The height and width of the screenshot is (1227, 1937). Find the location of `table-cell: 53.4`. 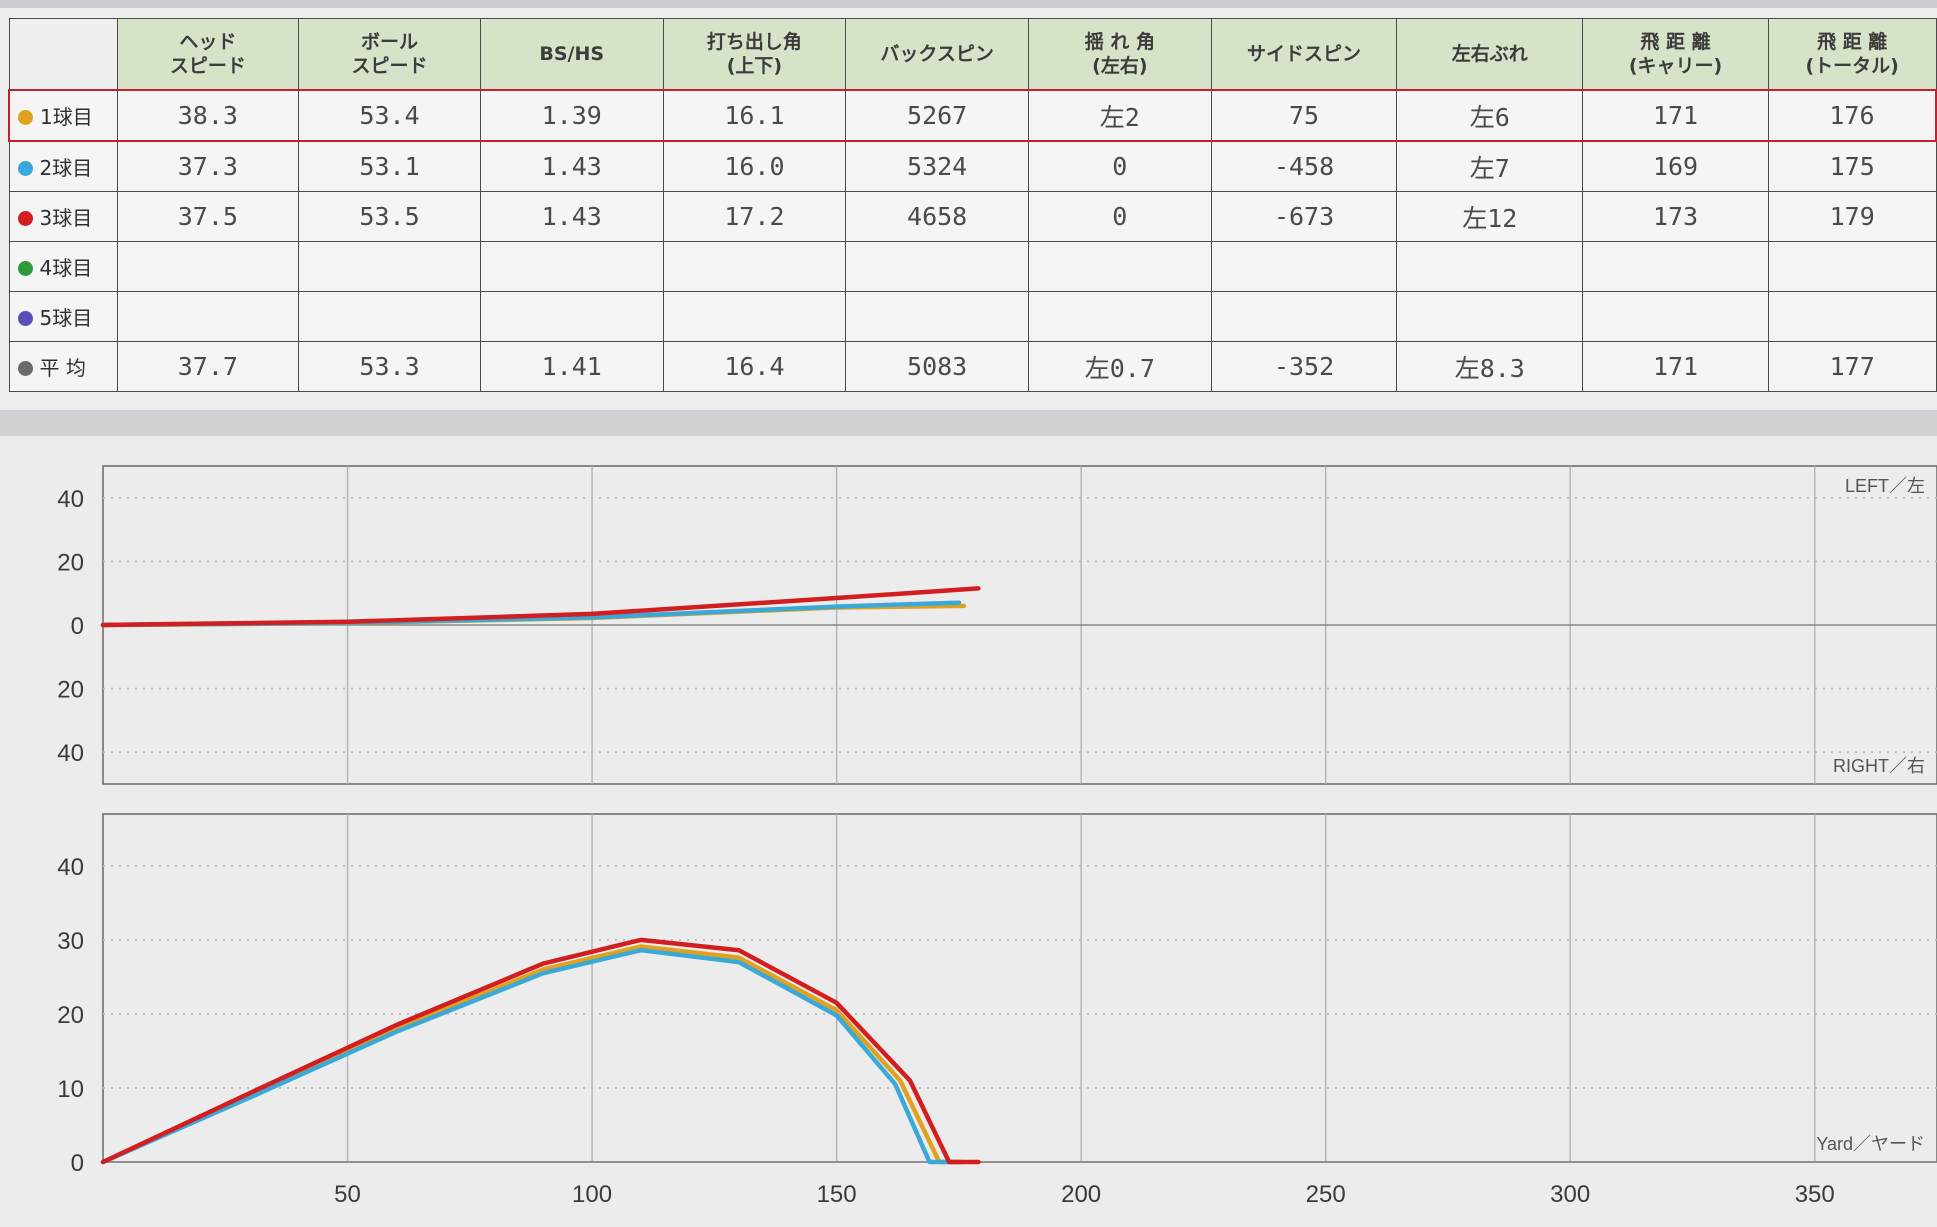

table-cell: 53.4 is located at coordinates (389, 115).